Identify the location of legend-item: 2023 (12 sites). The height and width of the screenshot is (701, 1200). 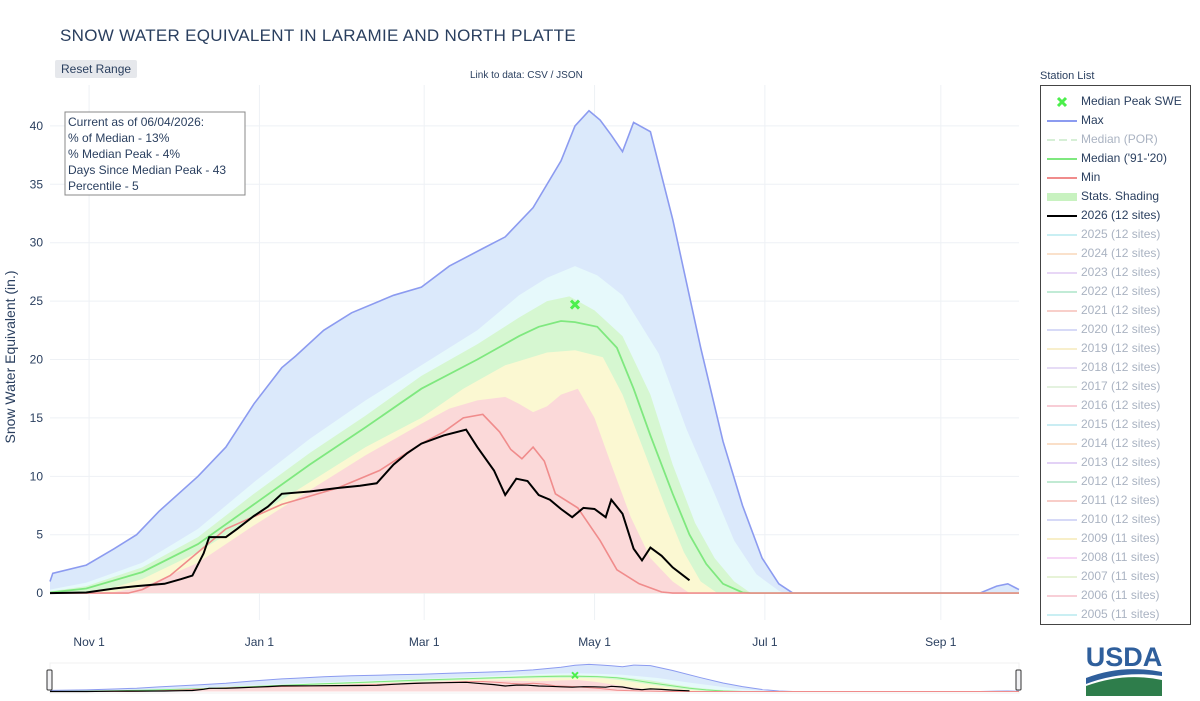
(1115, 272).